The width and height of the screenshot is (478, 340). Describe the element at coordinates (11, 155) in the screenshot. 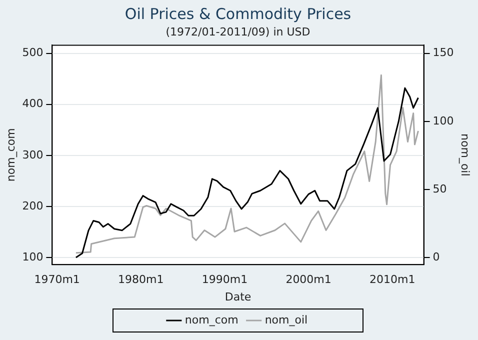

I see `y-axis-title: nom_com` at that location.